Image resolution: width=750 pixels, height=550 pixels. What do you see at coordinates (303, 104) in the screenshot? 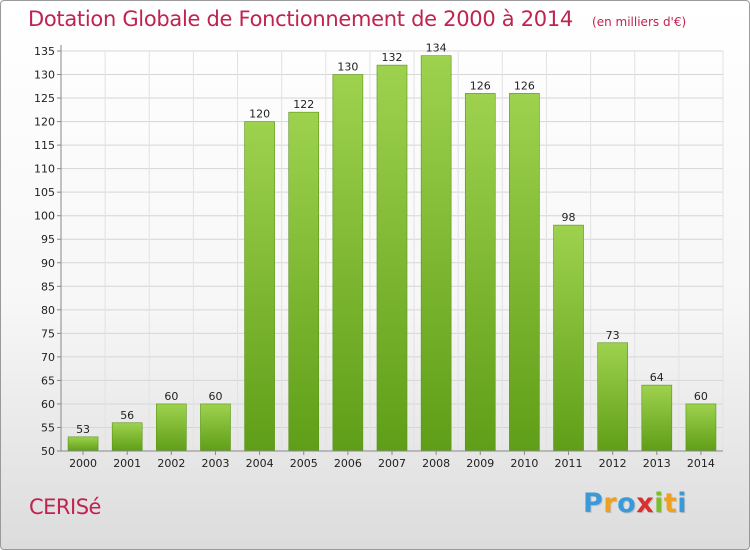
I see `data-label-2005: 122` at bounding box center [303, 104].